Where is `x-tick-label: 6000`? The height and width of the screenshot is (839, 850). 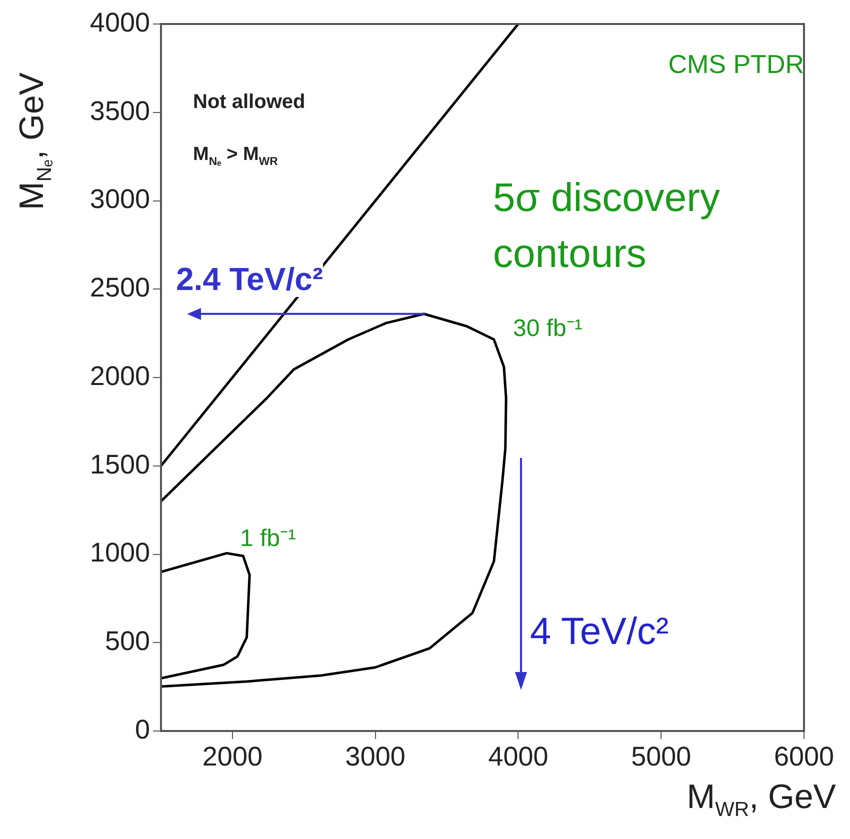
x-tick-label: 6000 is located at coordinates (804, 757).